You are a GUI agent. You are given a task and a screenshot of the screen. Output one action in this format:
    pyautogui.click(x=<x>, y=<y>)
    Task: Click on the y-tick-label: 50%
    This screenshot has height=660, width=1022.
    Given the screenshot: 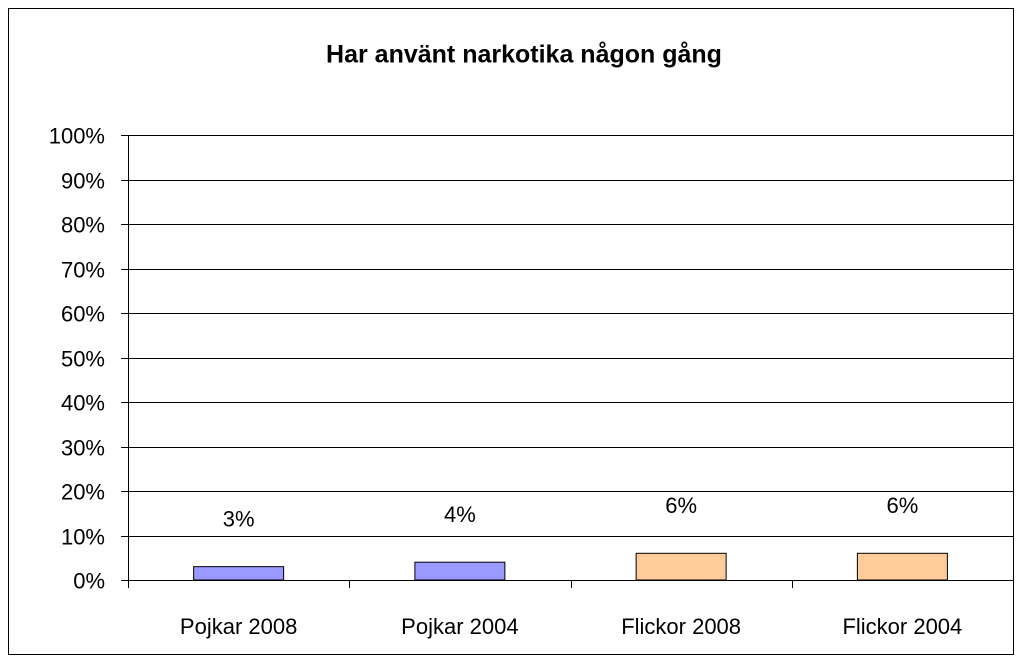 What is the action you would take?
    pyautogui.click(x=83, y=358)
    